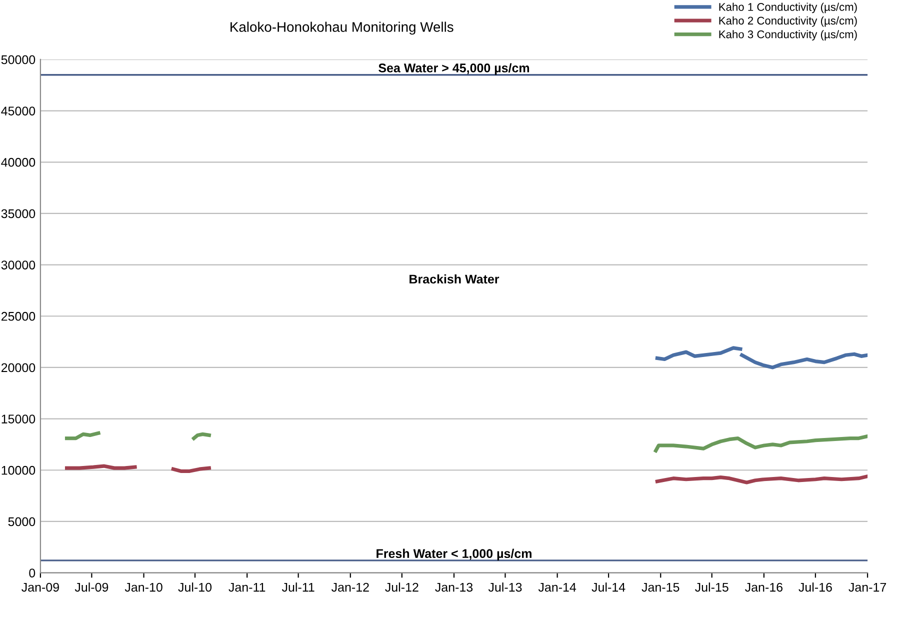 The height and width of the screenshot is (626, 899). Describe the element at coordinates (298, 587) in the screenshot. I see `x-tick-label: Jul-11` at that location.